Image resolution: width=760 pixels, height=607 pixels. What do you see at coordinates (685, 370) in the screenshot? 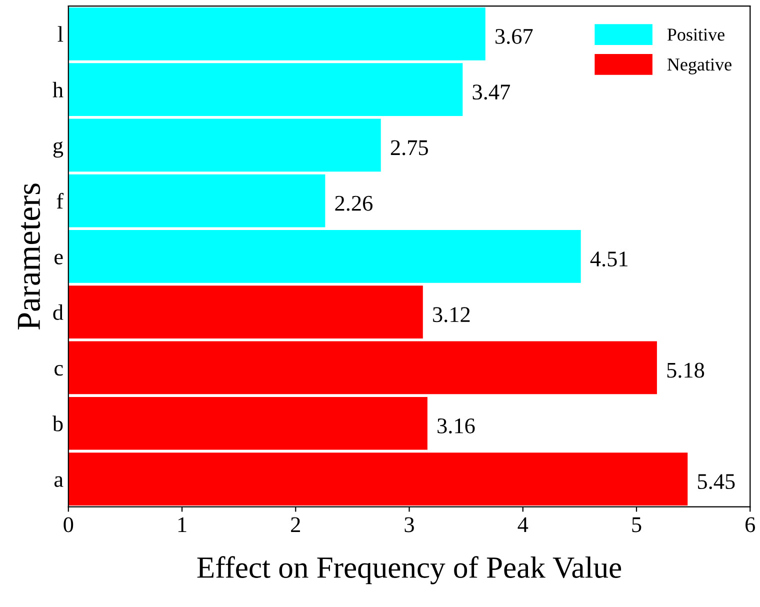
I see `data-label: 5.18` at bounding box center [685, 370].